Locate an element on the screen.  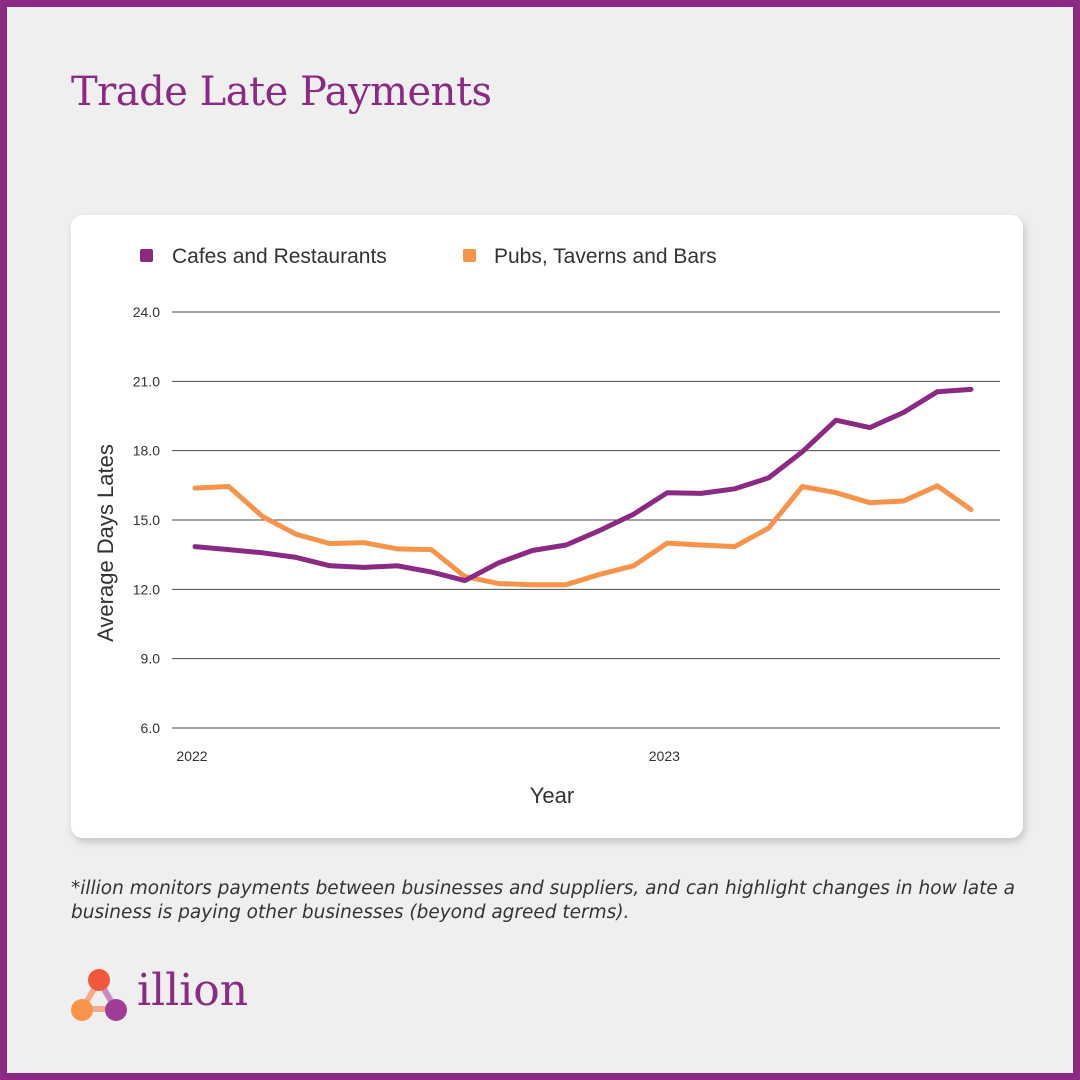
series-line-pubs is located at coordinates (583, 535).